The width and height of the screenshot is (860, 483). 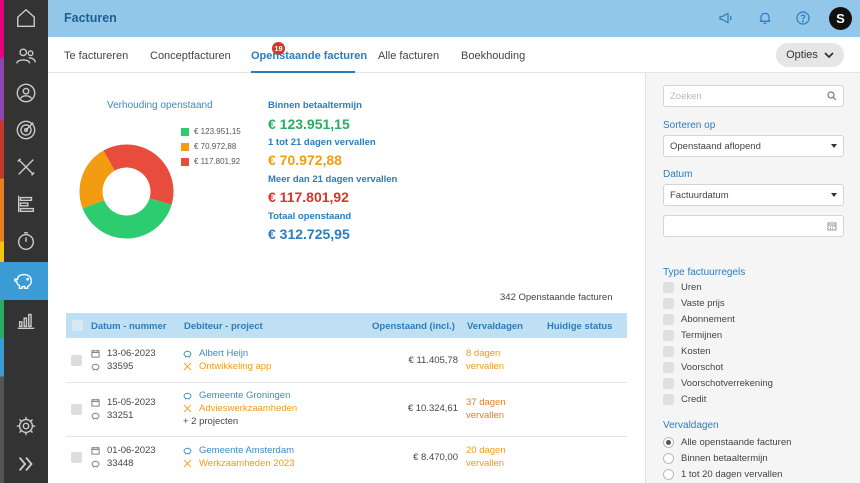 What do you see at coordinates (840, 18) in the screenshot?
I see `avatar: S` at bounding box center [840, 18].